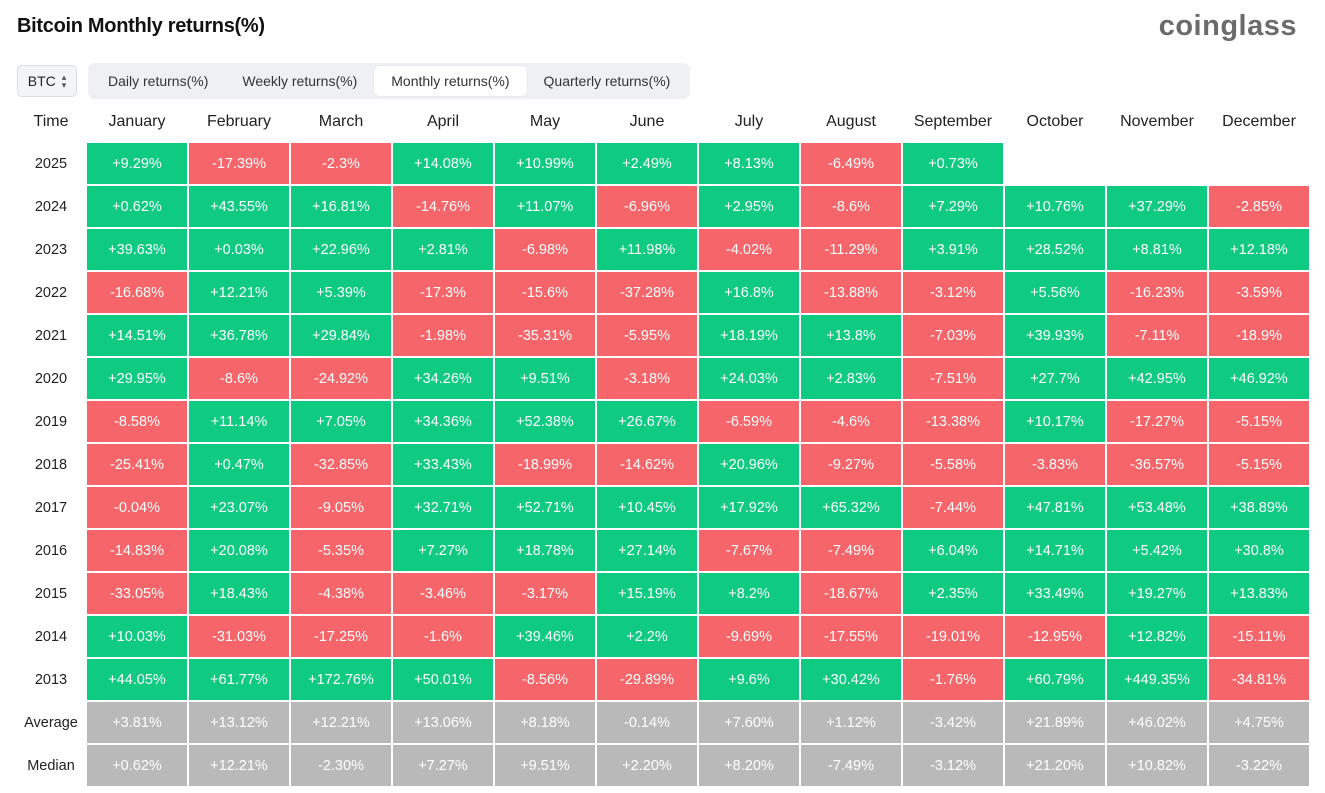  I want to click on return-cell: +0.47%, so click(239, 464).